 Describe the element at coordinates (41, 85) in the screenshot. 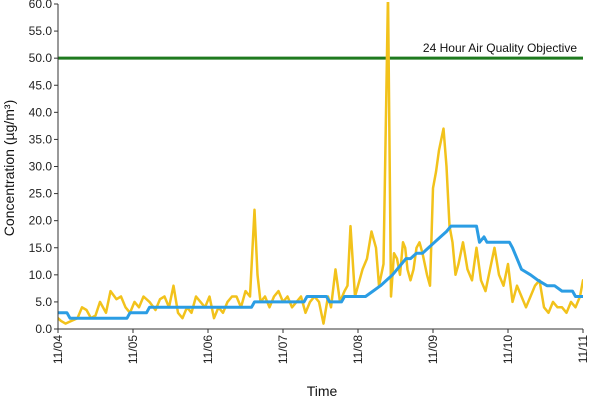

I see `y-tick-label: 45.0` at that location.